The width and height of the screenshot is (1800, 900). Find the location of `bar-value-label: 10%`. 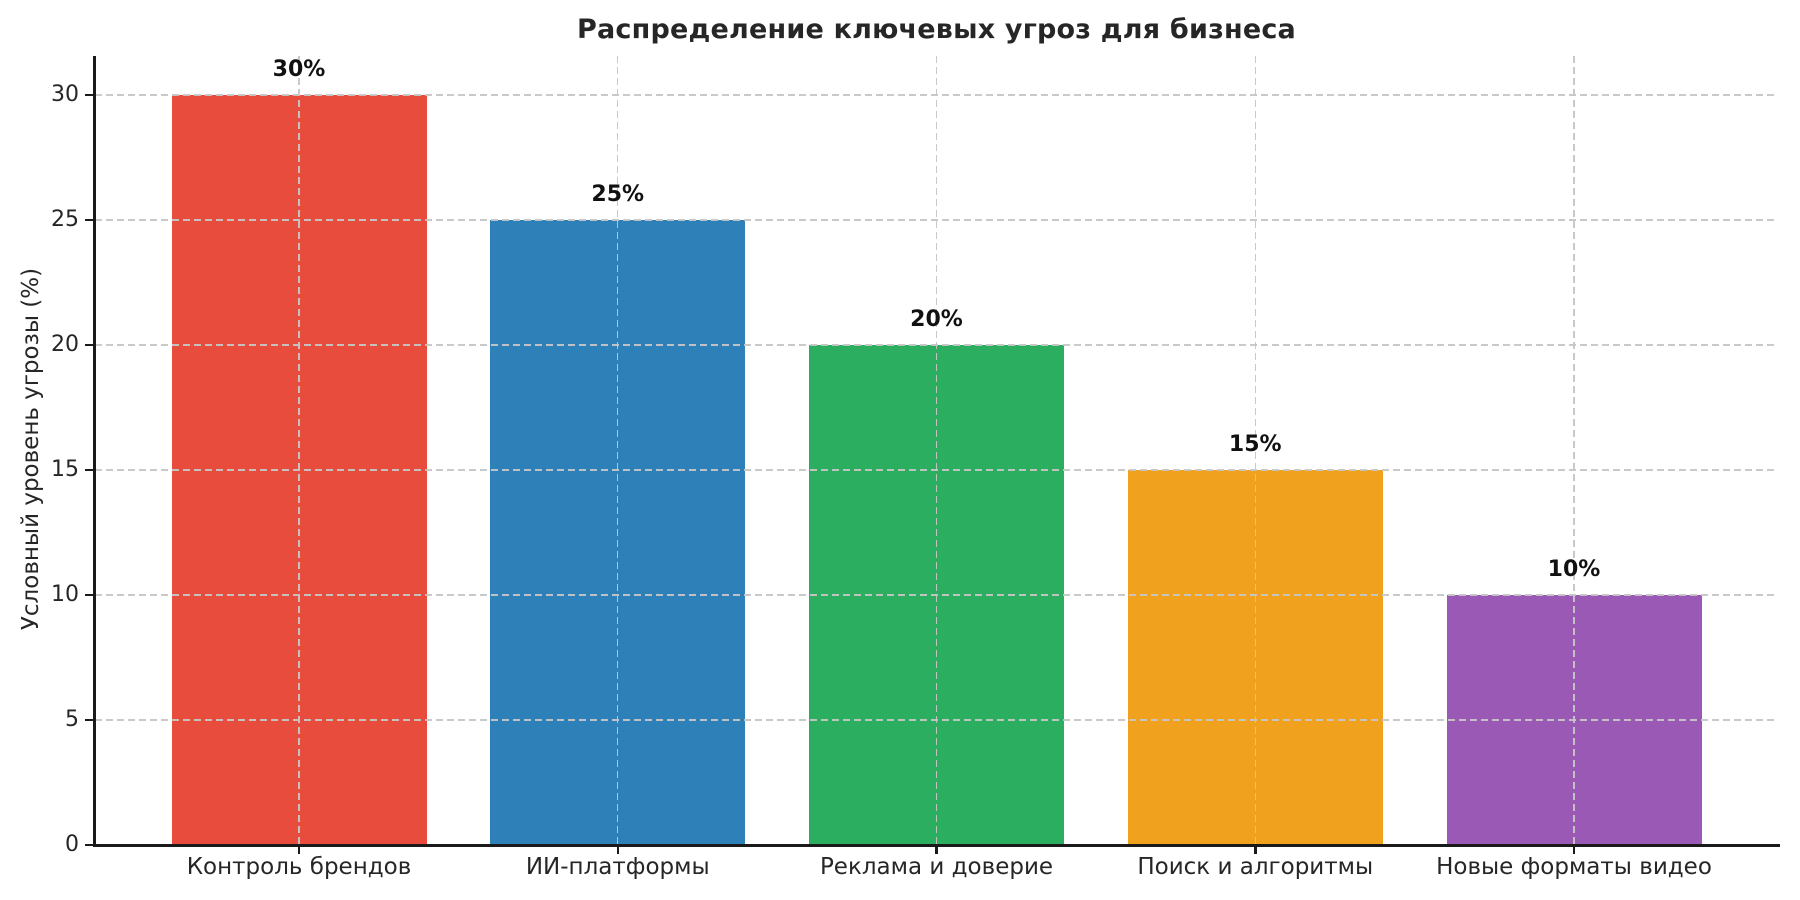

bar-value-label: 10% is located at coordinates (1574, 569).